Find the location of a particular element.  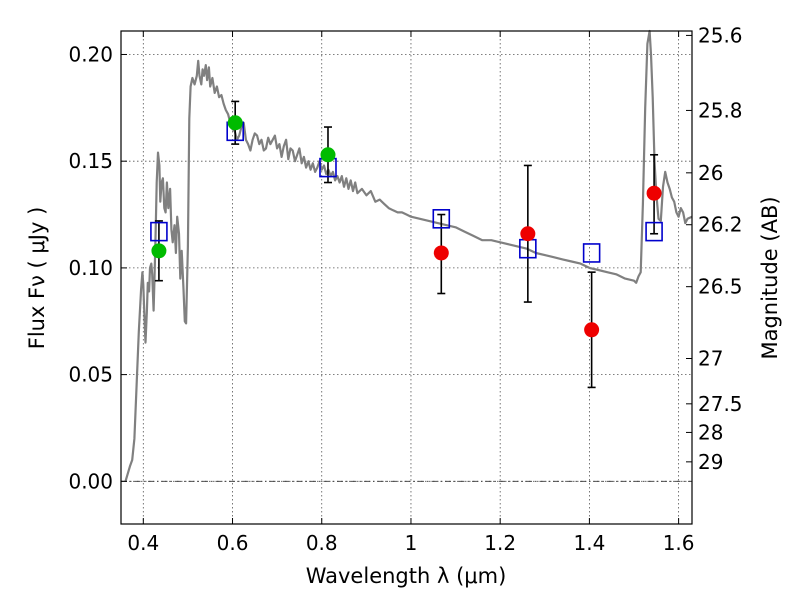

magnitude-tick-label: 27 is located at coordinates (710, 359).